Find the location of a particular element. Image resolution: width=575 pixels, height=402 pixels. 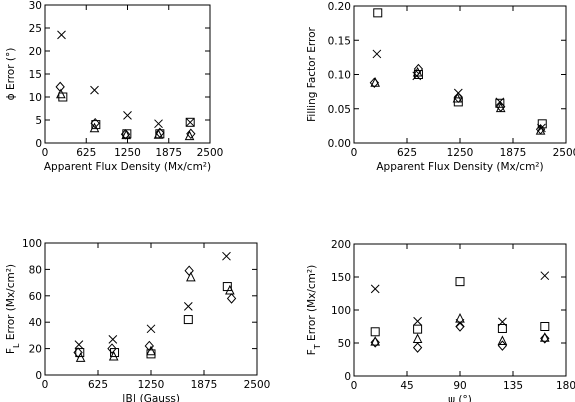

y-tick-label: 40 is located at coordinates (35, 323).